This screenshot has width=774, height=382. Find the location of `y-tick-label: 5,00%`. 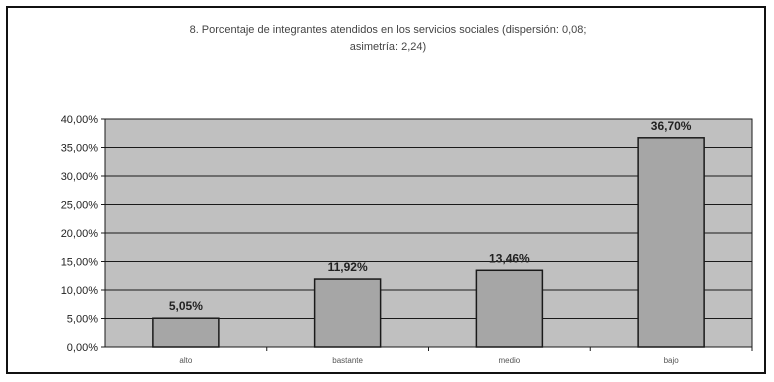

y-tick-label: 5,00% is located at coordinates (82, 320).